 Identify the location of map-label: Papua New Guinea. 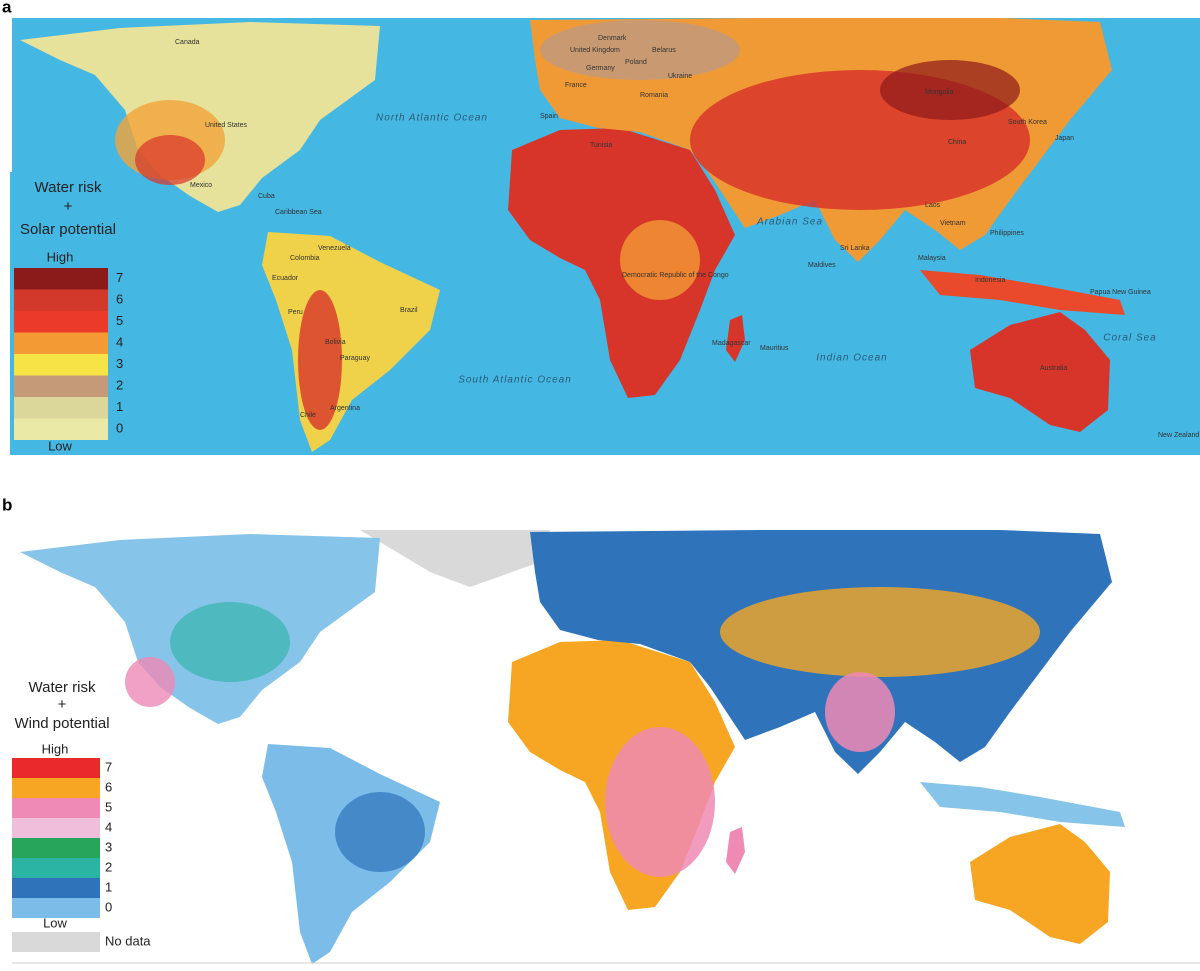
(1120, 292).